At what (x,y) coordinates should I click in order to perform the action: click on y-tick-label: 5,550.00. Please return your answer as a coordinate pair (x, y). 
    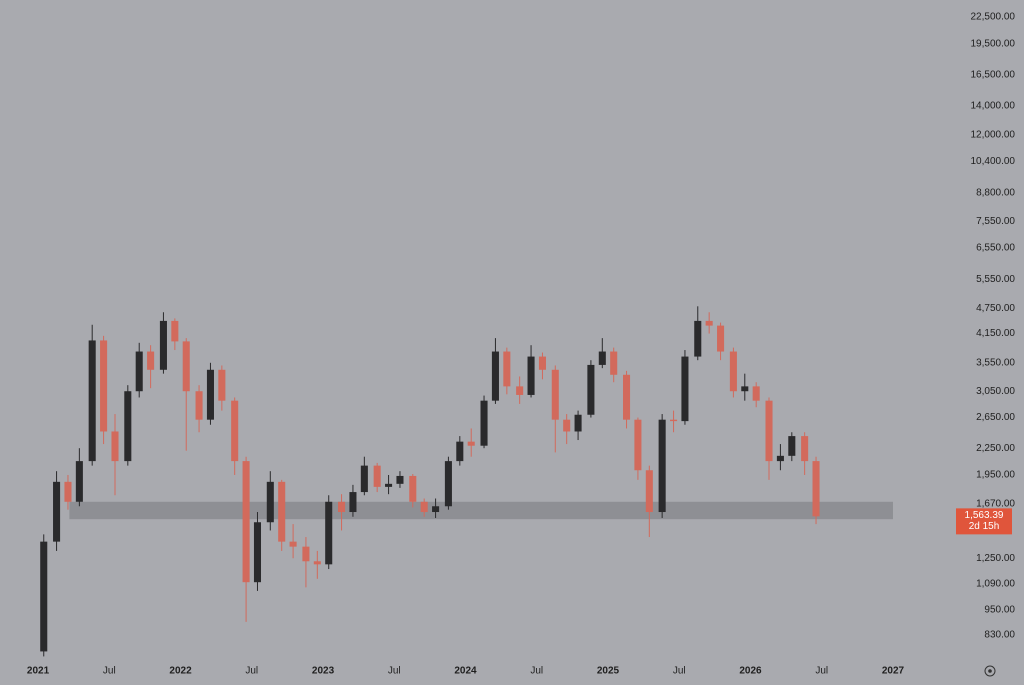
    Looking at the image, I should click on (995, 279).